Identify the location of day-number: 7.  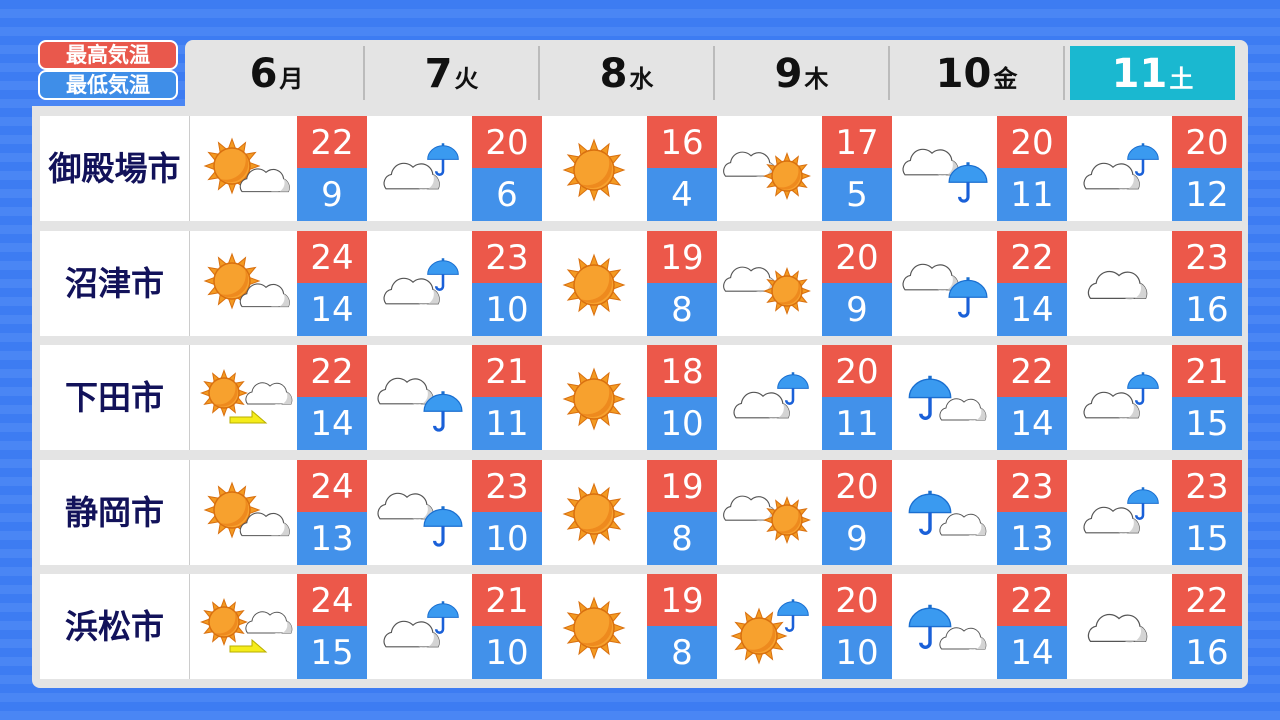
(438, 74).